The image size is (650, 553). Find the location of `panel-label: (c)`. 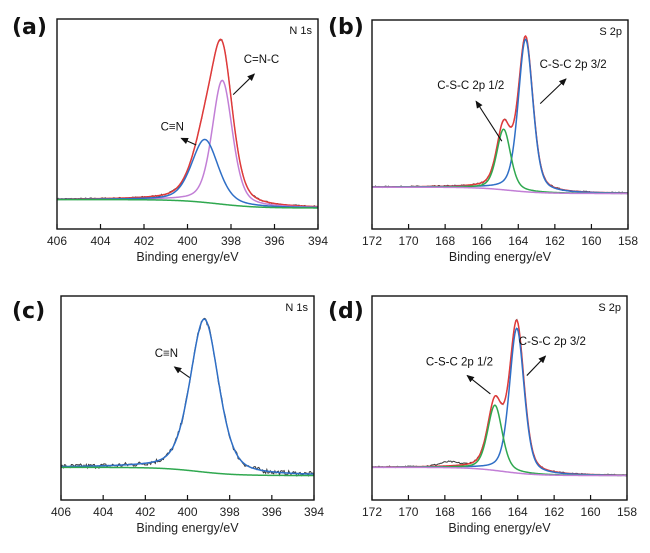

panel-label: (c) is located at coordinates (28, 311).